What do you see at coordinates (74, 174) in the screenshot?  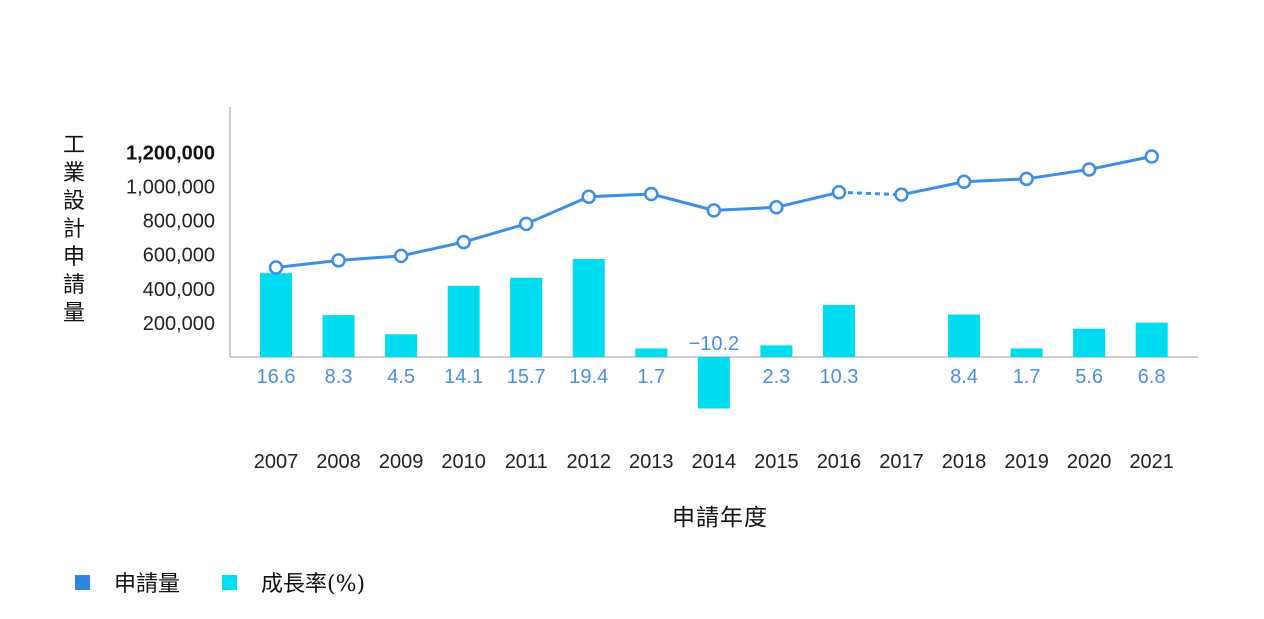 I see `y-axis-label-char: 業` at bounding box center [74, 174].